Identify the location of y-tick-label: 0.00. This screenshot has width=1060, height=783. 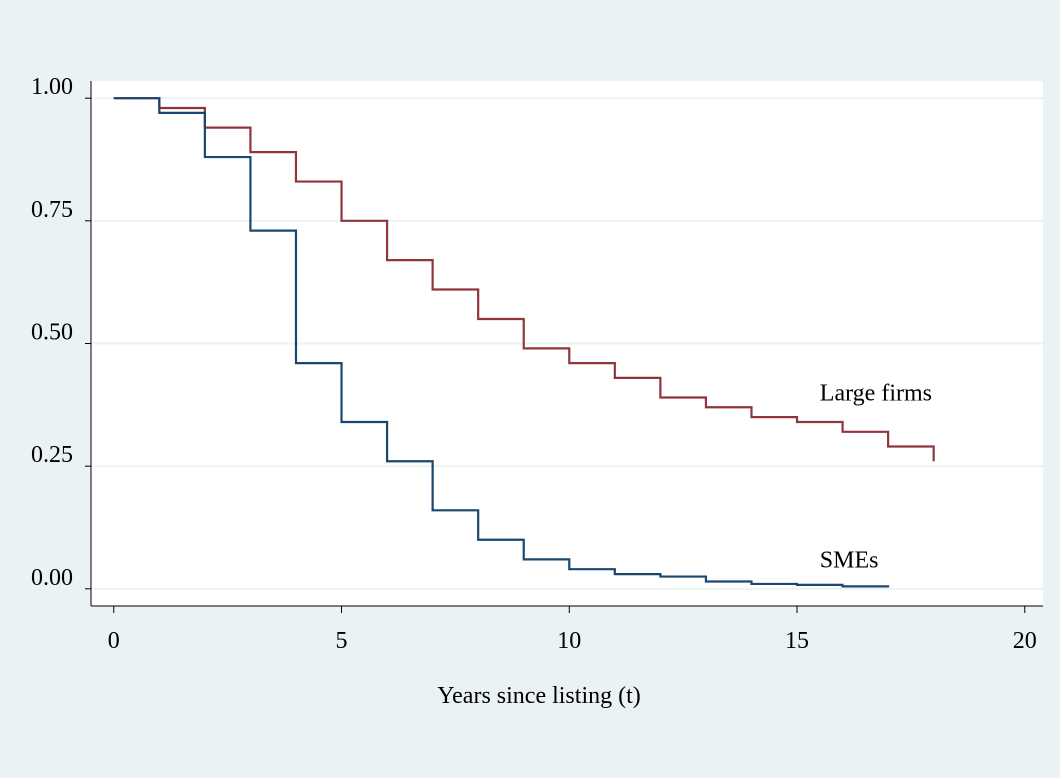
(52, 578).